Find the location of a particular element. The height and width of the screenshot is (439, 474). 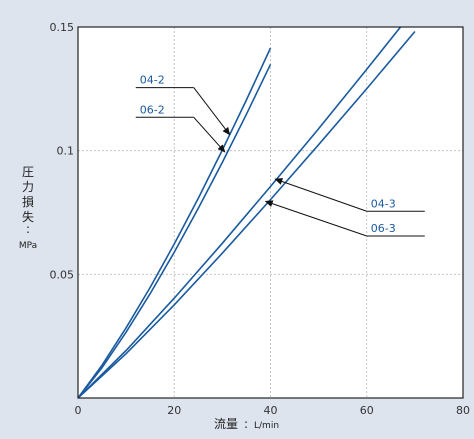

x-tick-label: 60 is located at coordinates (367, 410).